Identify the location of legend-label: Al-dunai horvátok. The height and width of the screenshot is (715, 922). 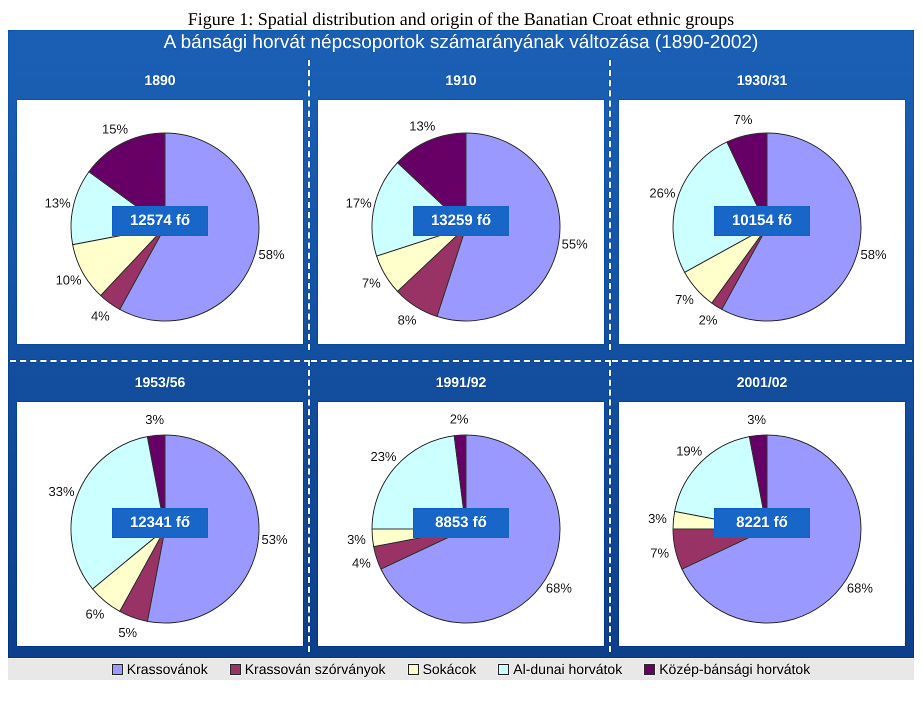
(567, 669).